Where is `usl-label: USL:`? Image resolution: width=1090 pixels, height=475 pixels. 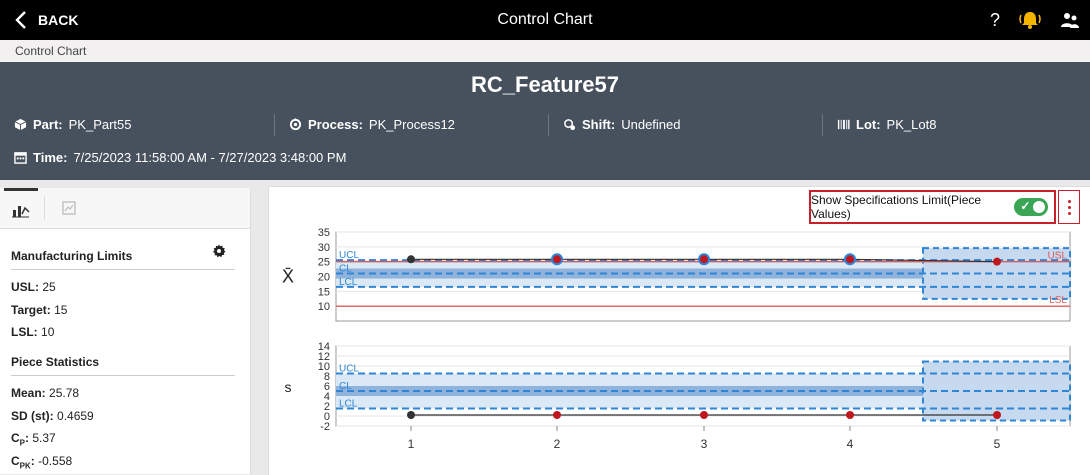 usl-label: USL: is located at coordinates (25, 287).